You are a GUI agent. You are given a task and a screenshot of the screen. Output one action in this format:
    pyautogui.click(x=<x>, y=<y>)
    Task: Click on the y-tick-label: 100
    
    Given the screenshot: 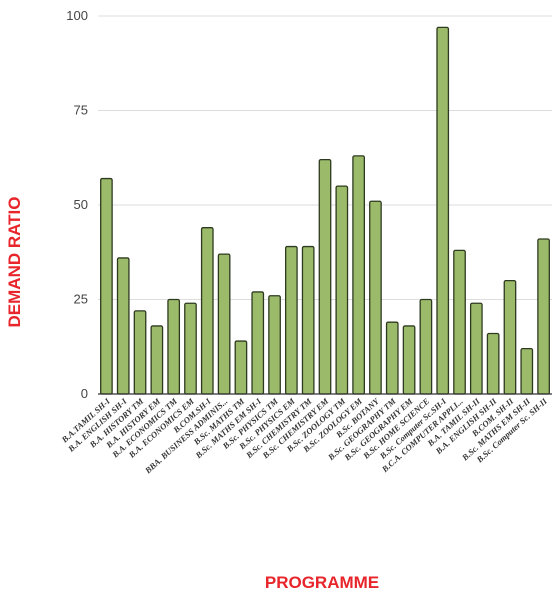 What is the action you would take?
    pyautogui.click(x=77, y=15)
    